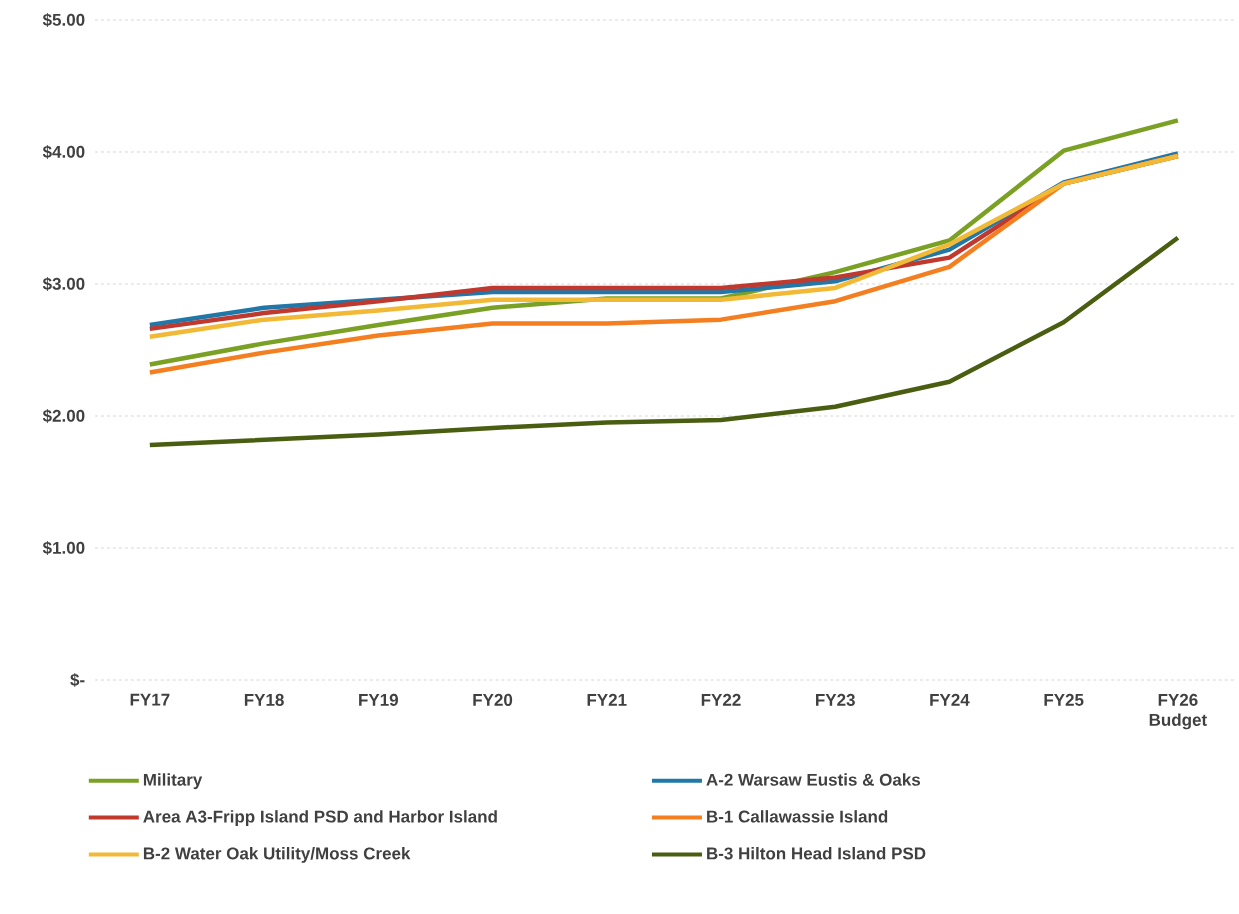 The height and width of the screenshot is (914, 1239). I want to click on legend-label: Military, so click(173, 781).